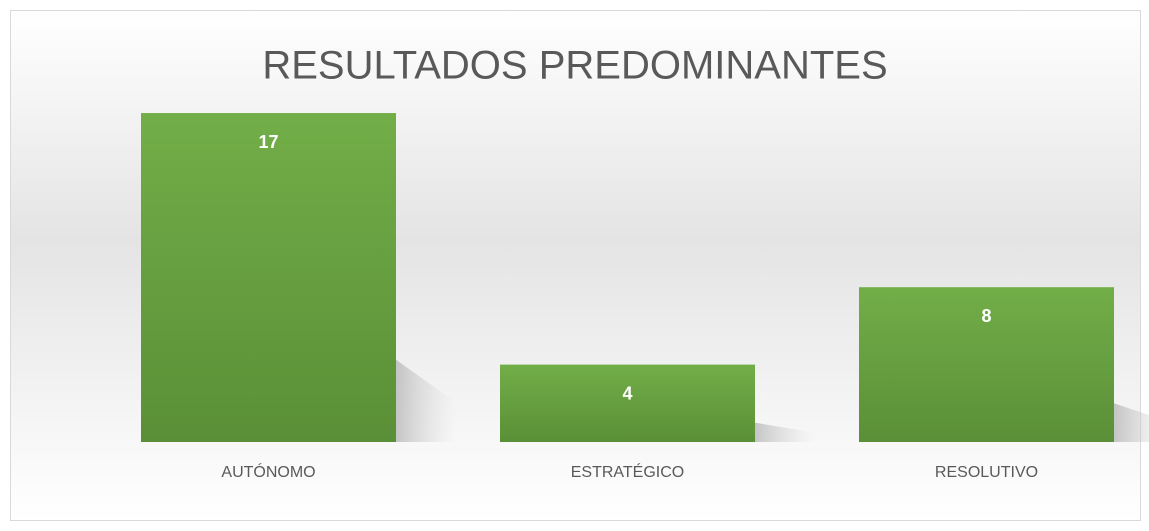 Image resolution: width=1149 pixels, height=531 pixels. Describe the element at coordinates (268, 142) in the screenshot. I see `data-label: 17` at that location.